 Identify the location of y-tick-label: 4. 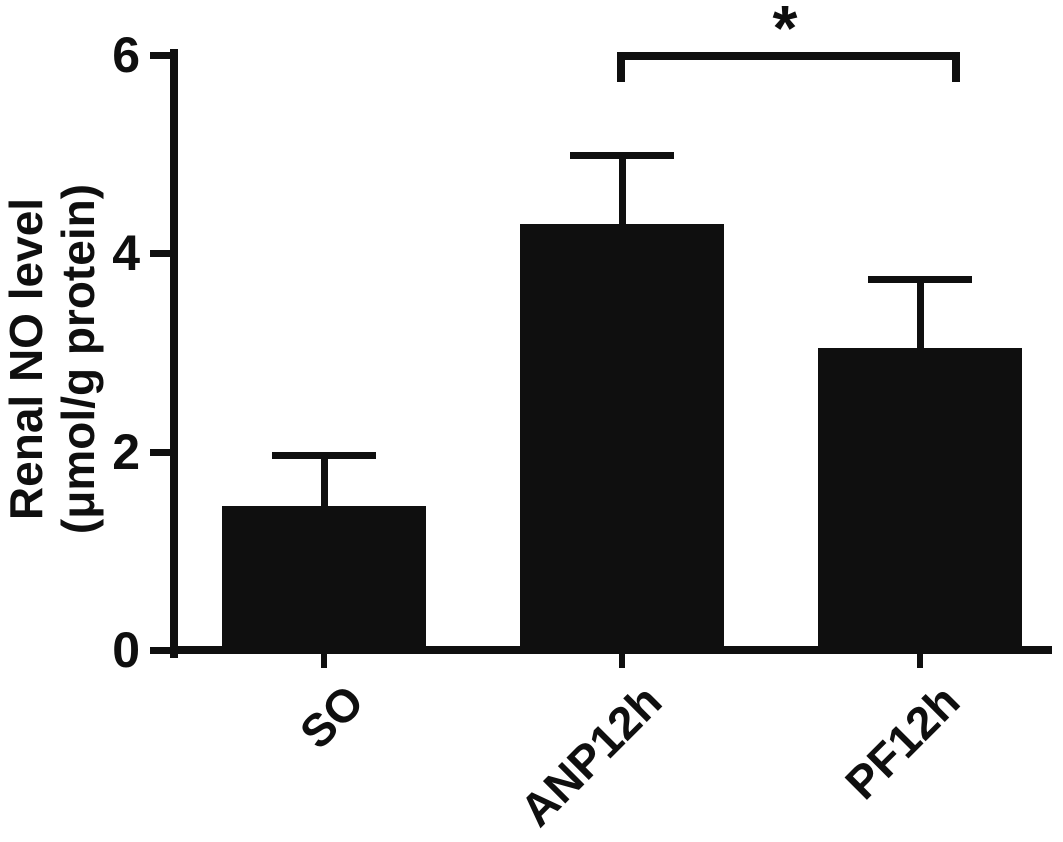
(126, 253).